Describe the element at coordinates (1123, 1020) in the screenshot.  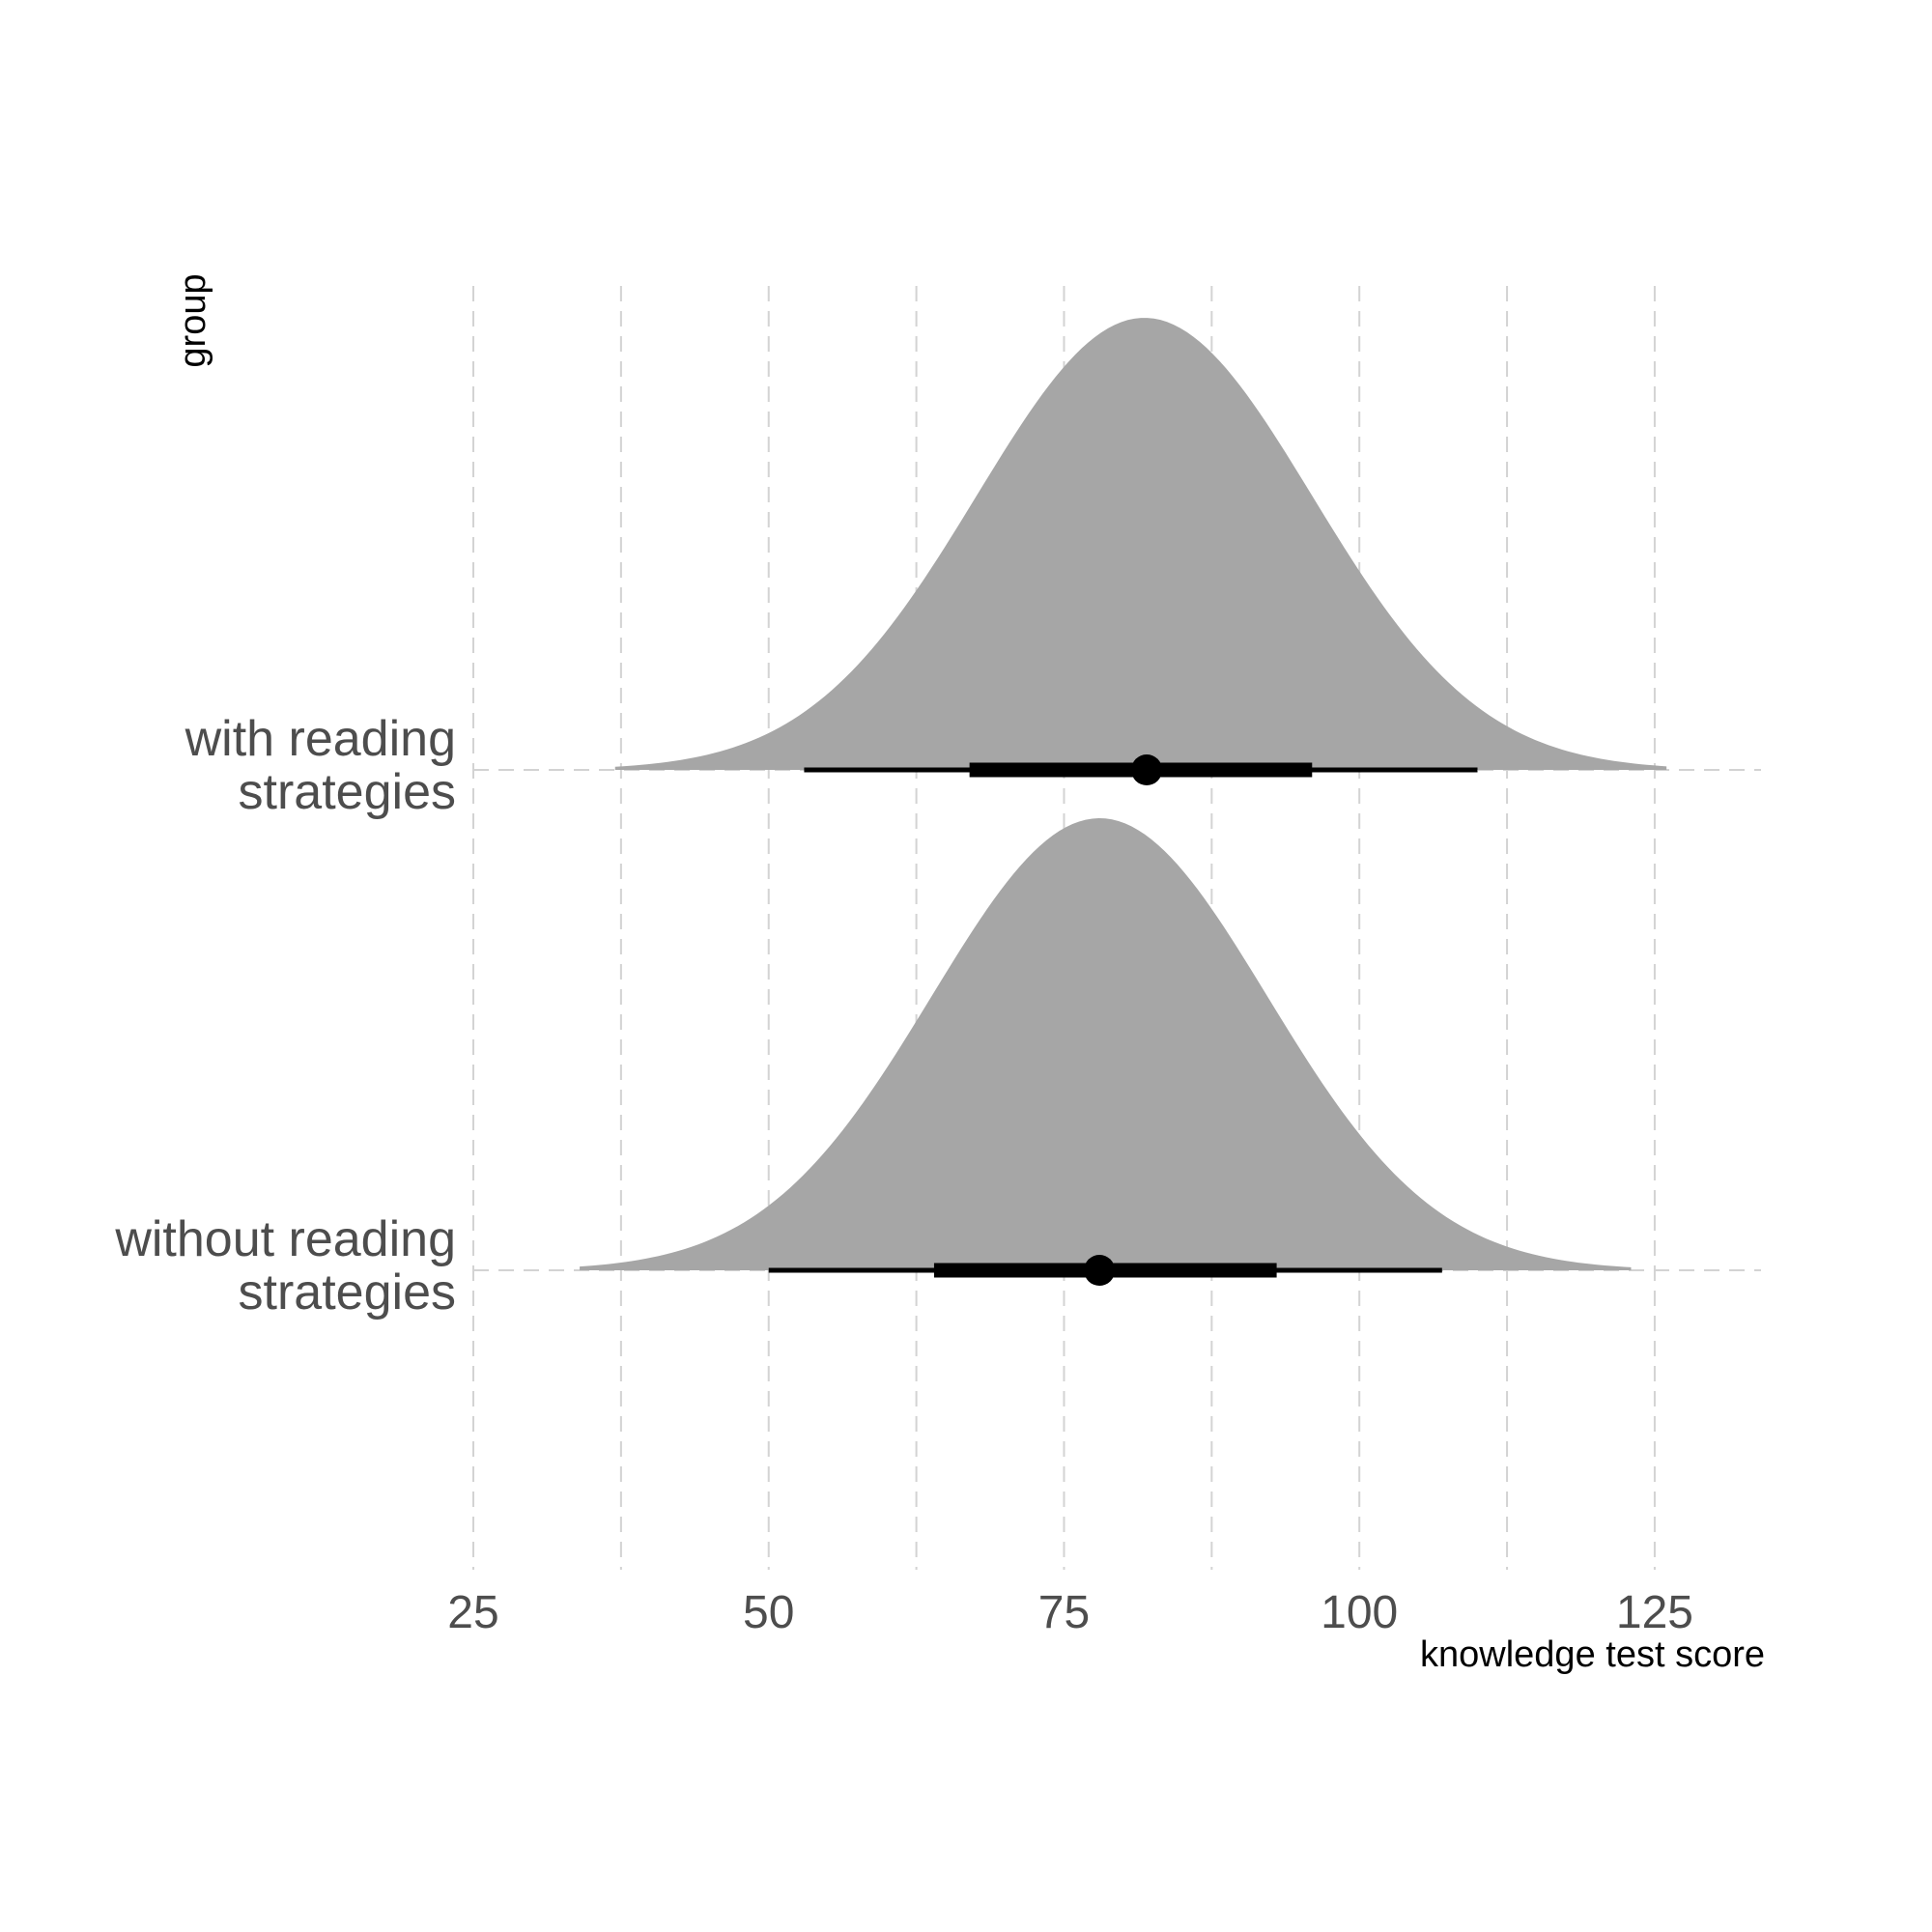
I see `interval-layer` at that location.